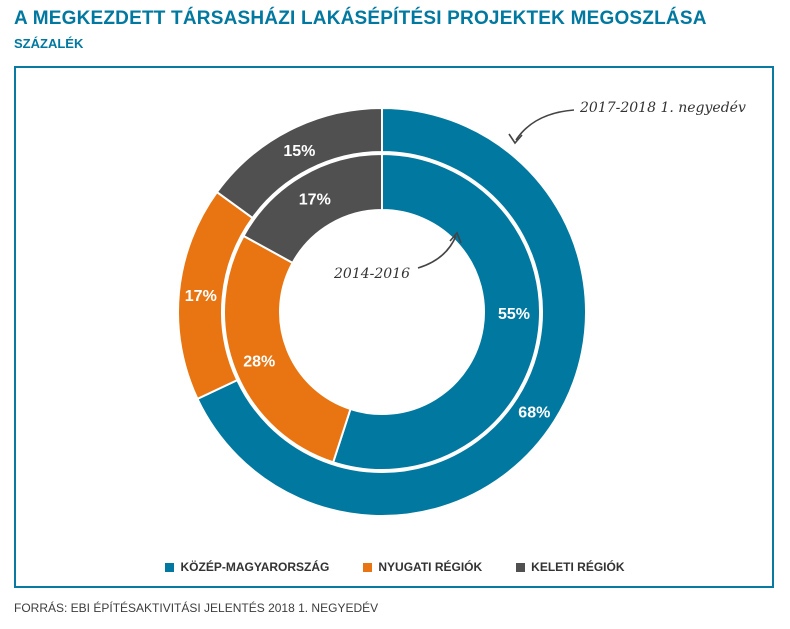 This screenshot has height=629, width=790. What do you see at coordinates (514, 314) in the screenshot?
I see `inner-label-kozep-magyarorszag: 55%` at bounding box center [514, 314].